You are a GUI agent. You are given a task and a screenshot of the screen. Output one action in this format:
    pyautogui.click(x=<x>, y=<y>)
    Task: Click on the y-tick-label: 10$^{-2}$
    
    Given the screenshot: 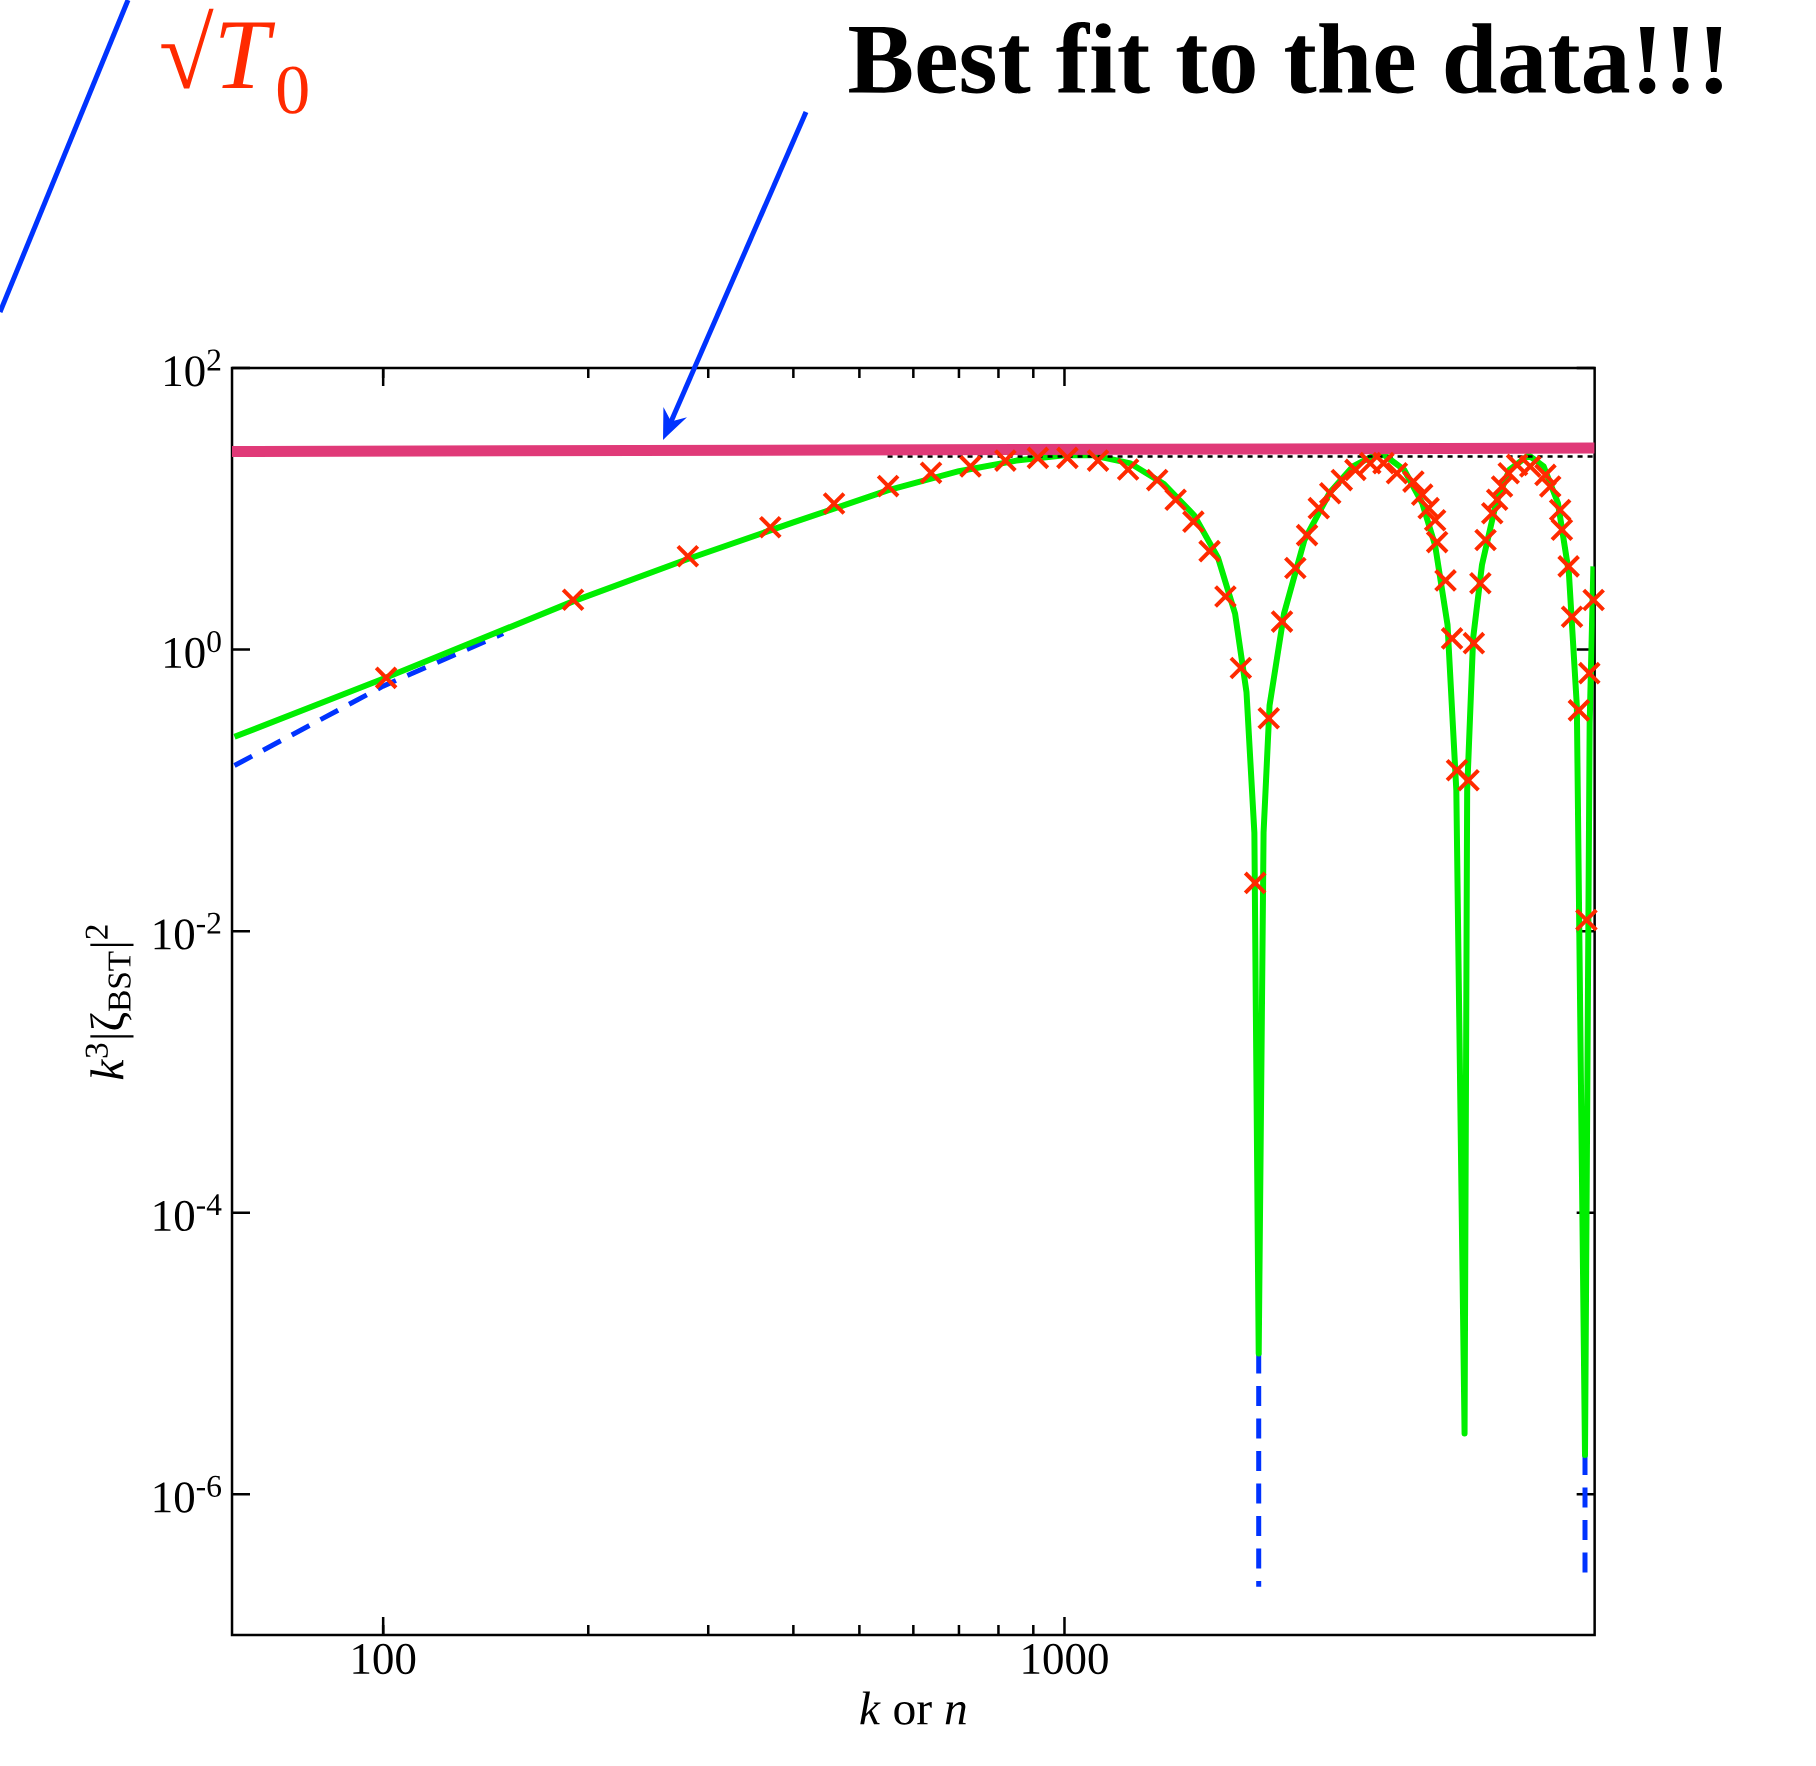 What is the action you would take?
    pyautogui.click(x=187, y=931)
    